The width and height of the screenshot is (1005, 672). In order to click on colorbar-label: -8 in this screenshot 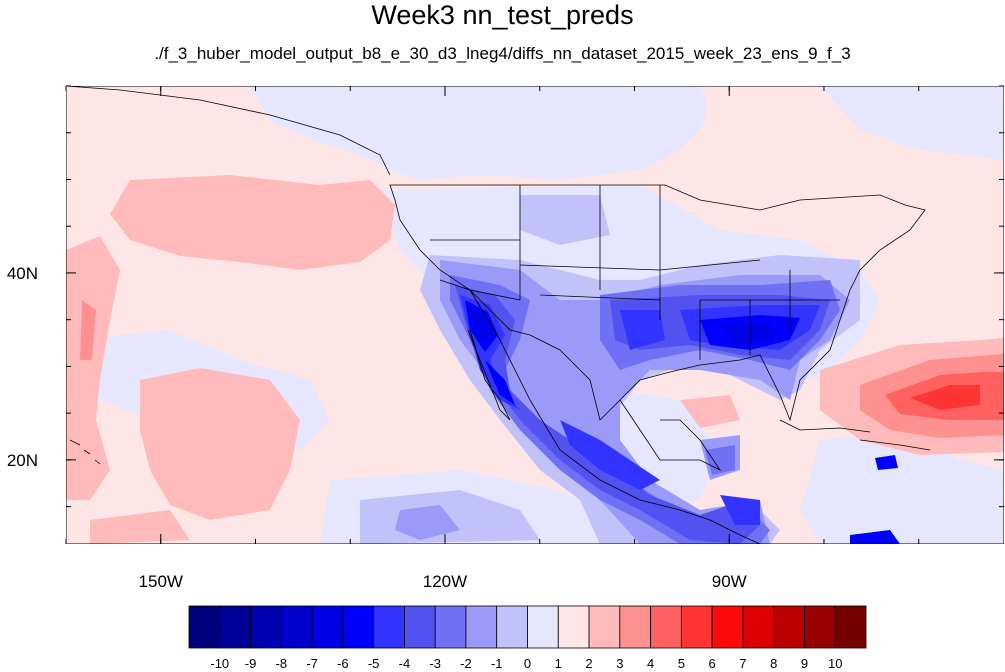, I will do `click(282, 663)`.